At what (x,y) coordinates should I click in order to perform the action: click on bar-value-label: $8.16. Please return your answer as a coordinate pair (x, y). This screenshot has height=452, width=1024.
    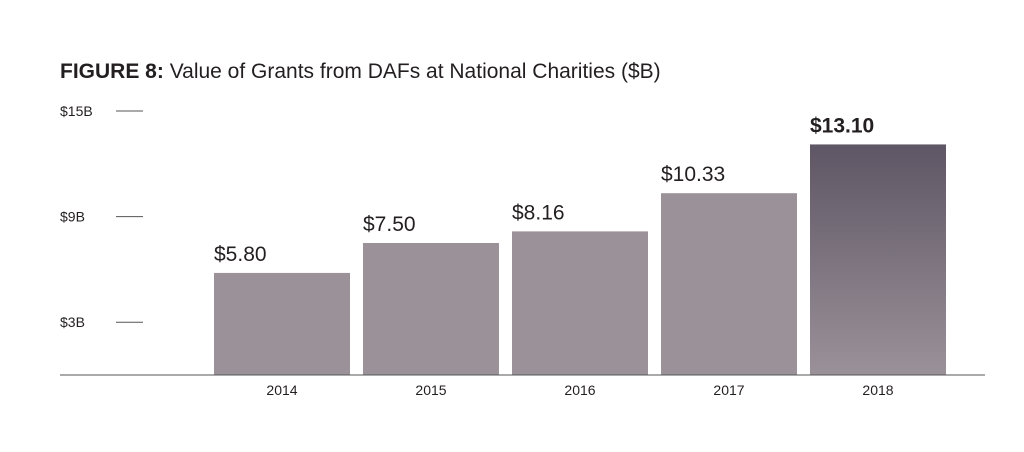
    Looking at the image, I should click on (538, 212).